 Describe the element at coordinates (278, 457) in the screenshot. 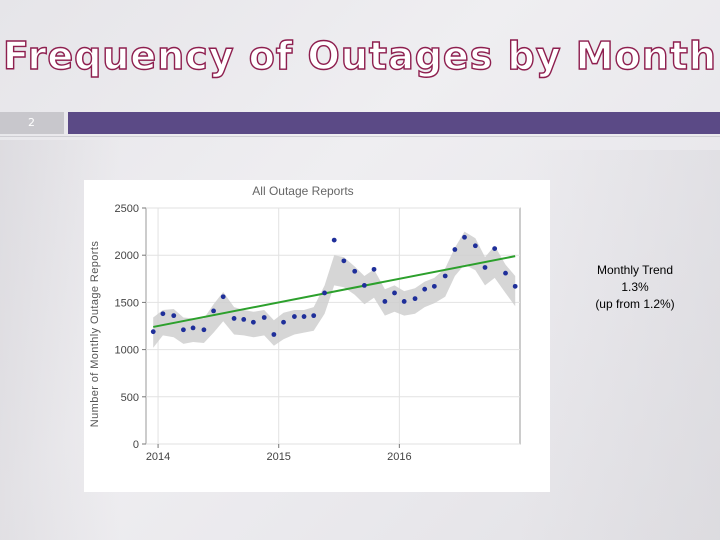

I see `x-tick-label: 2015` at that location.